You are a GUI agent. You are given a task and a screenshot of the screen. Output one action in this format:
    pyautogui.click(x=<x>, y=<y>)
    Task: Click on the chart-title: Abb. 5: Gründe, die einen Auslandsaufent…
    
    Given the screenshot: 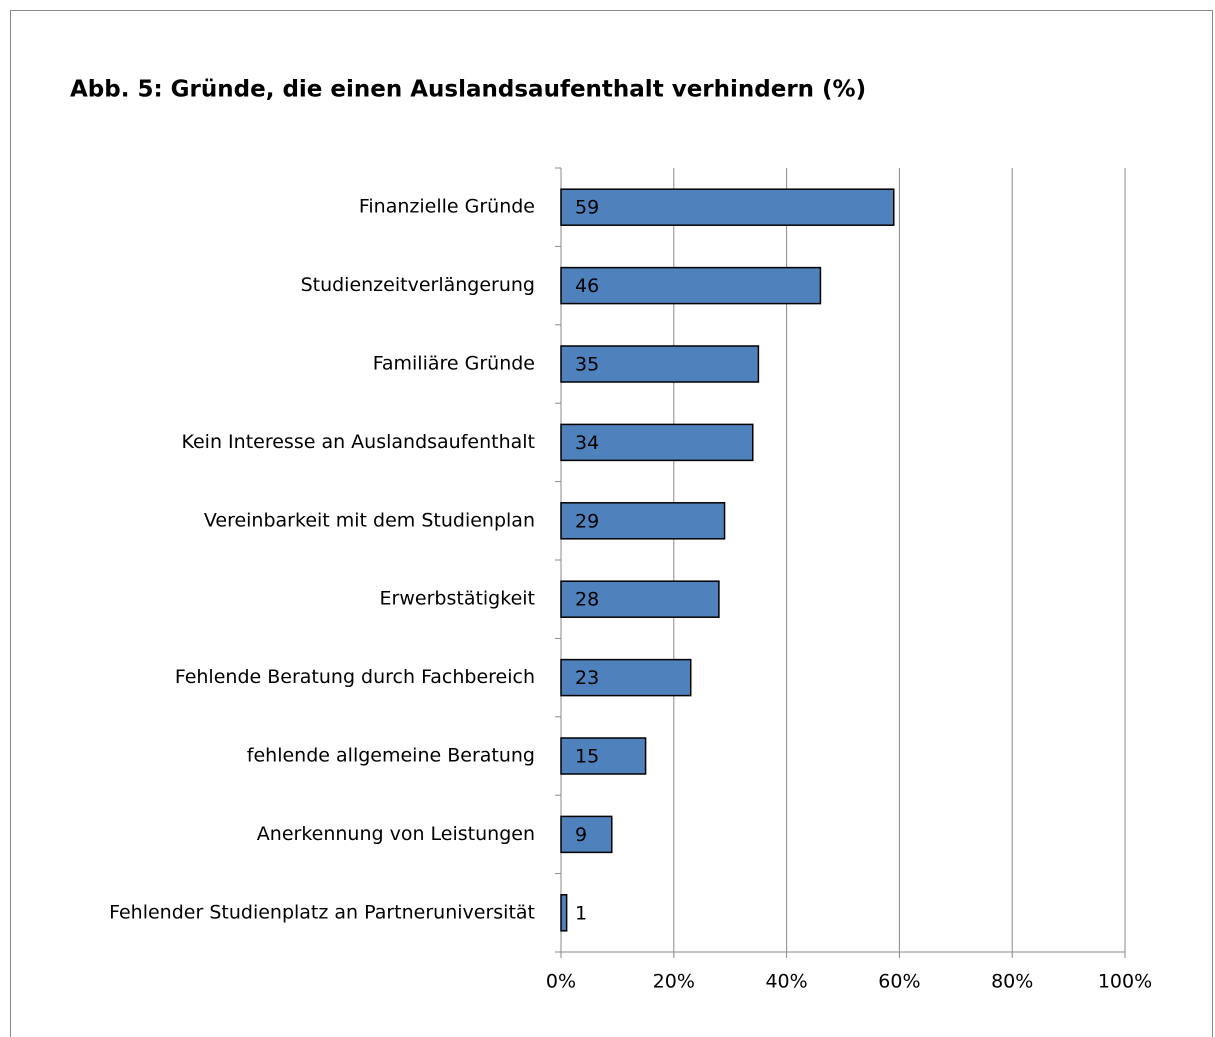 What is the action you would take?
    pyautogui.click(x=468, y=90)
    